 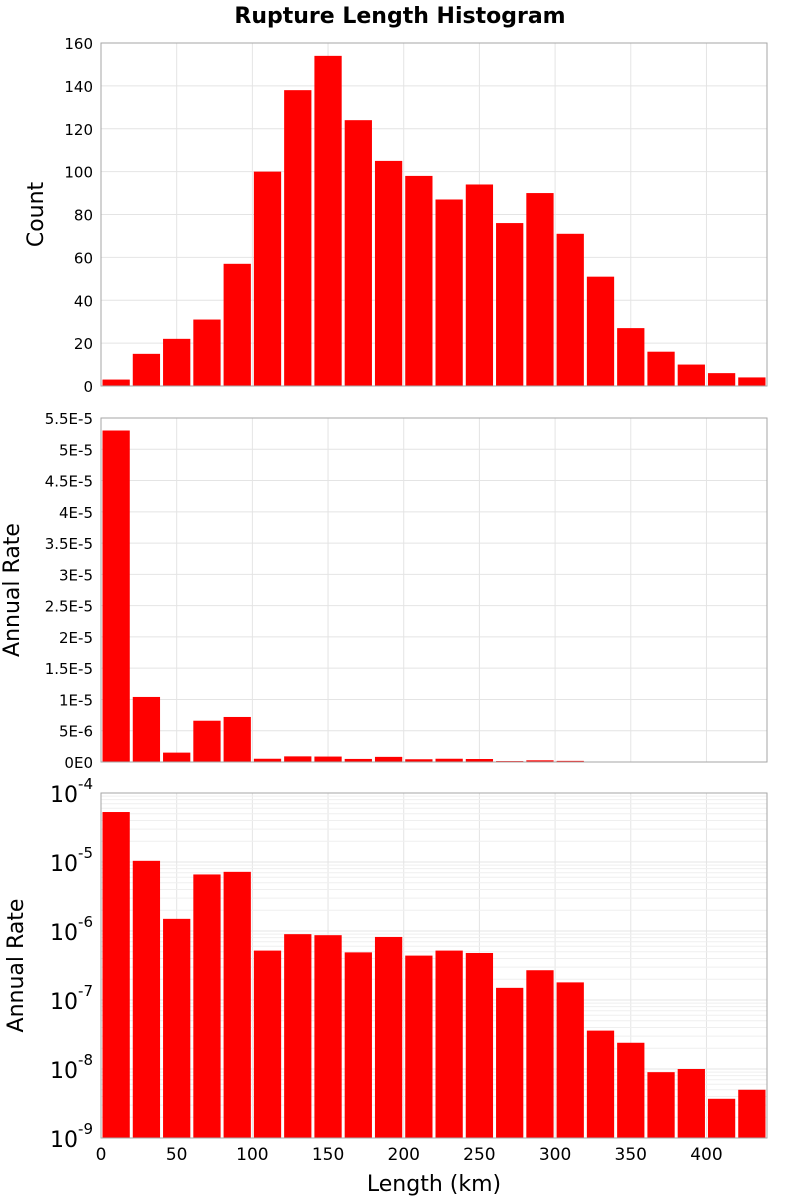 I want to click on y-tick-label: 10-5, so click(x=71, y=860).